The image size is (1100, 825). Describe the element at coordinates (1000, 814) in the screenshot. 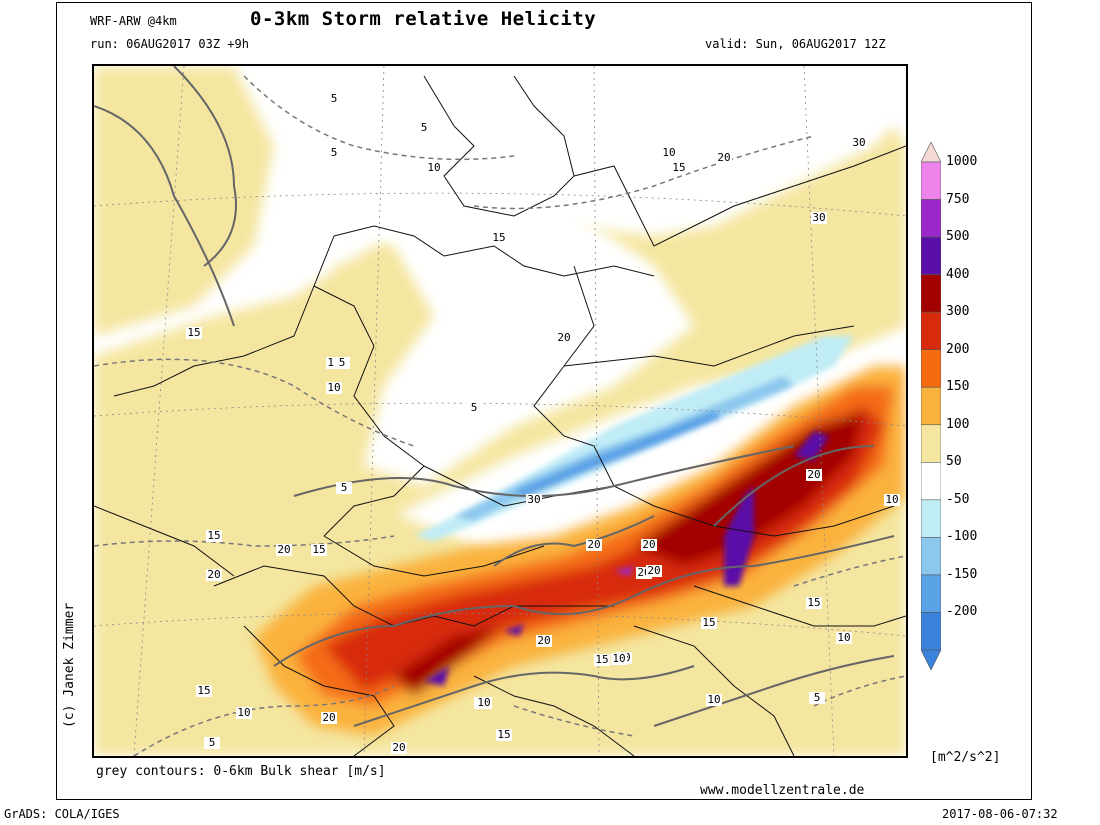

I see `timestamp-label: 2017-08-06-07:32` at that location.